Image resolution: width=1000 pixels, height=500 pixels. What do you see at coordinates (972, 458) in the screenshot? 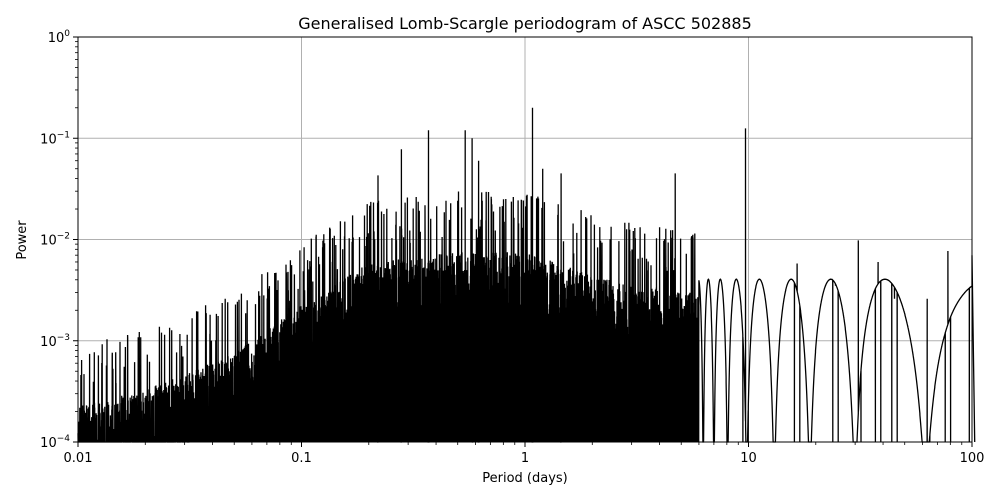
I see `x-tick-label: 100` at bounding box center [972, 458].